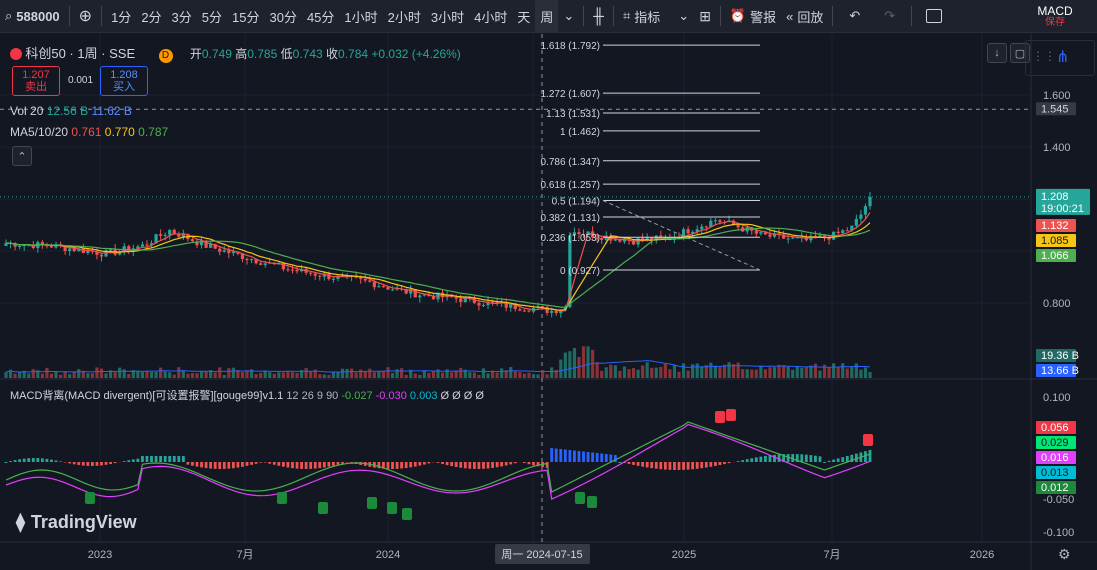  What do you see at coordinates (1064, 554) in the screenshot?
I see `settings-gear-icon: ⚙` at bounding box center [1064, 554].